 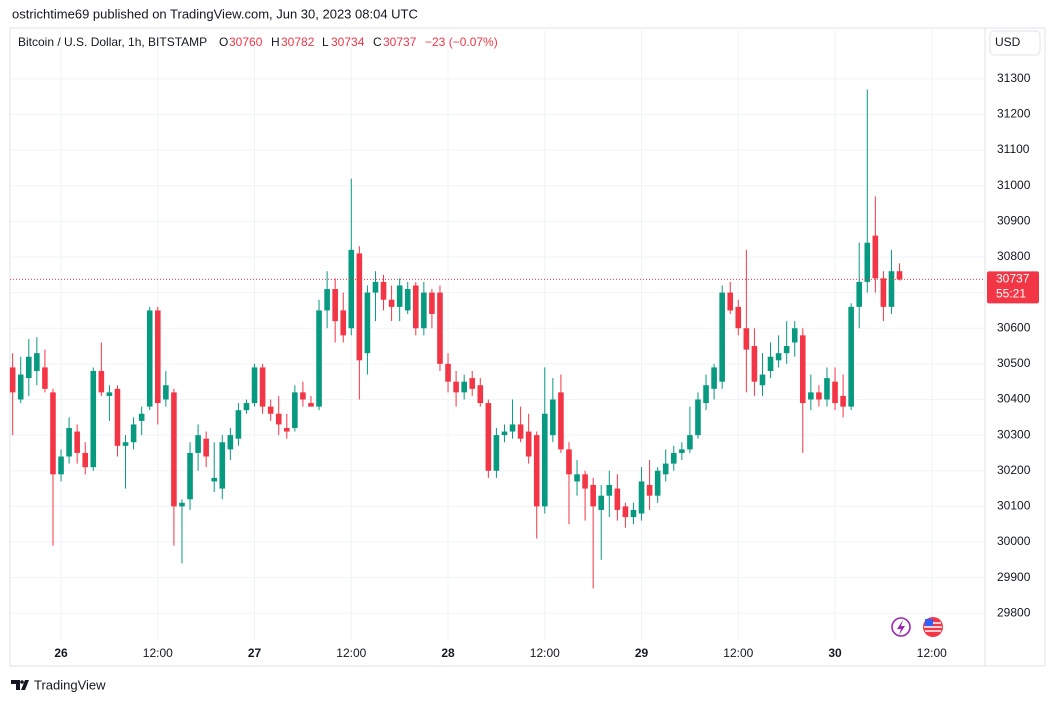 What do you see at coordinates (246, 42) in the screenshot?
I see `legend-open: 30760` at bounding box center [246, 42].